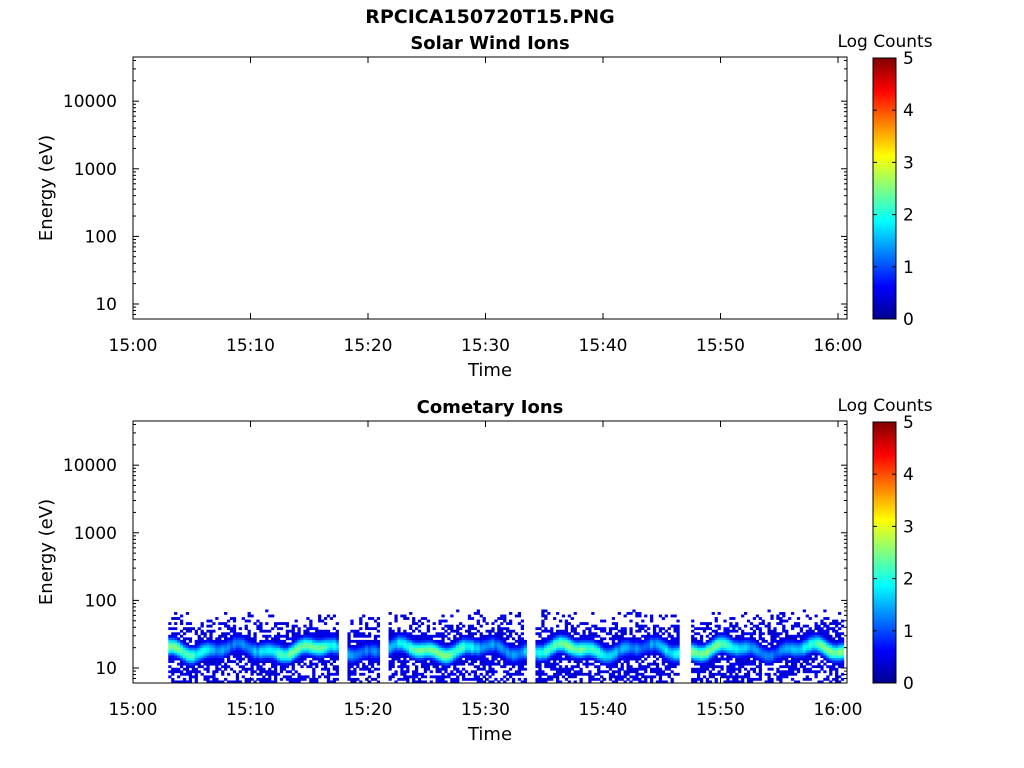 The width and height of the screenshot is (1024, 768). I want to click on figure-title: RPCICA150720T15.PNG, so click(490, 17).